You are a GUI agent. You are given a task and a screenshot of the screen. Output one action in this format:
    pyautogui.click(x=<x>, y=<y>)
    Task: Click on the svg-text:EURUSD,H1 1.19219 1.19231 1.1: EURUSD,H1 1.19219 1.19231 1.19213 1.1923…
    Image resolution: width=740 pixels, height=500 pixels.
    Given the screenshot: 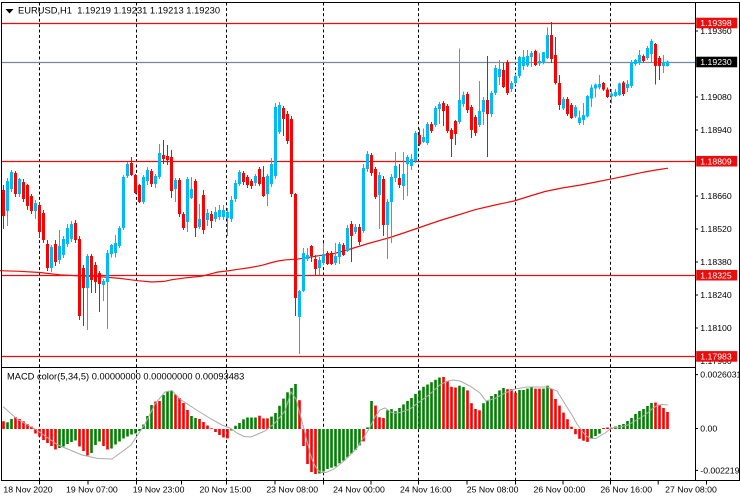 What is the action you would take?
    pyautogui.click(x=119, y=11)
    